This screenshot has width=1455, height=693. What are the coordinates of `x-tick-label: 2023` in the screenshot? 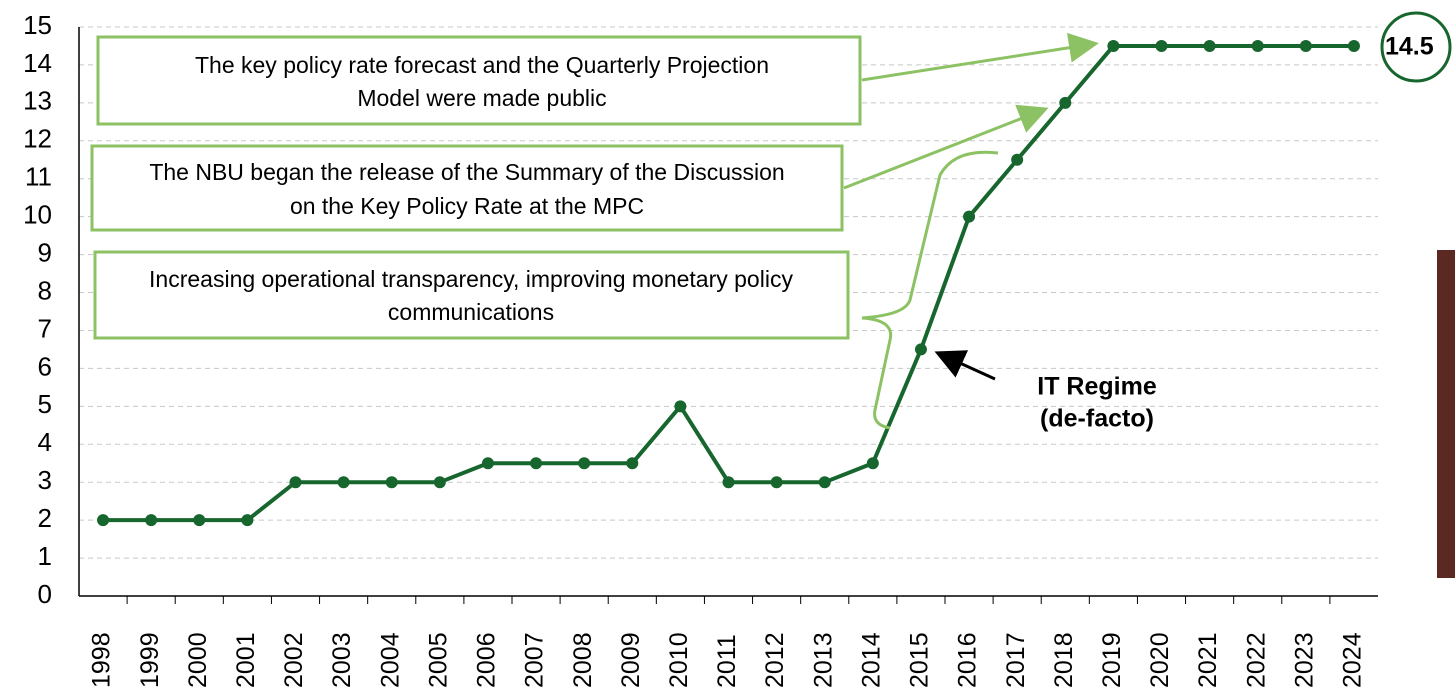 It's located at (1304, 660).